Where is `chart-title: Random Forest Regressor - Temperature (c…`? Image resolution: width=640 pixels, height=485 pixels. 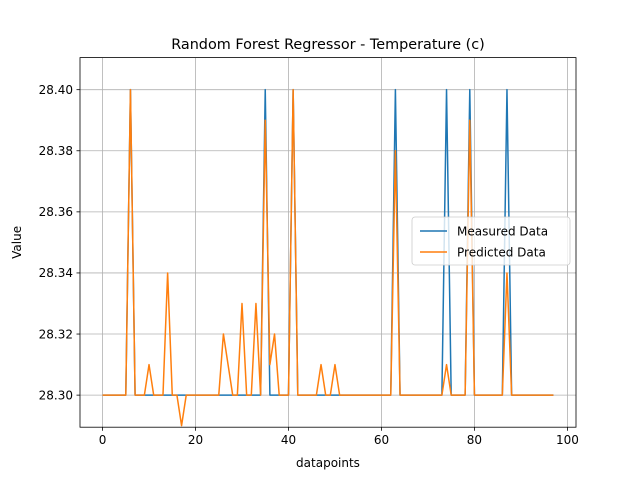
chart-title: Random Forest Regressor - Temperature (c… is located at coordinates (328, 45).